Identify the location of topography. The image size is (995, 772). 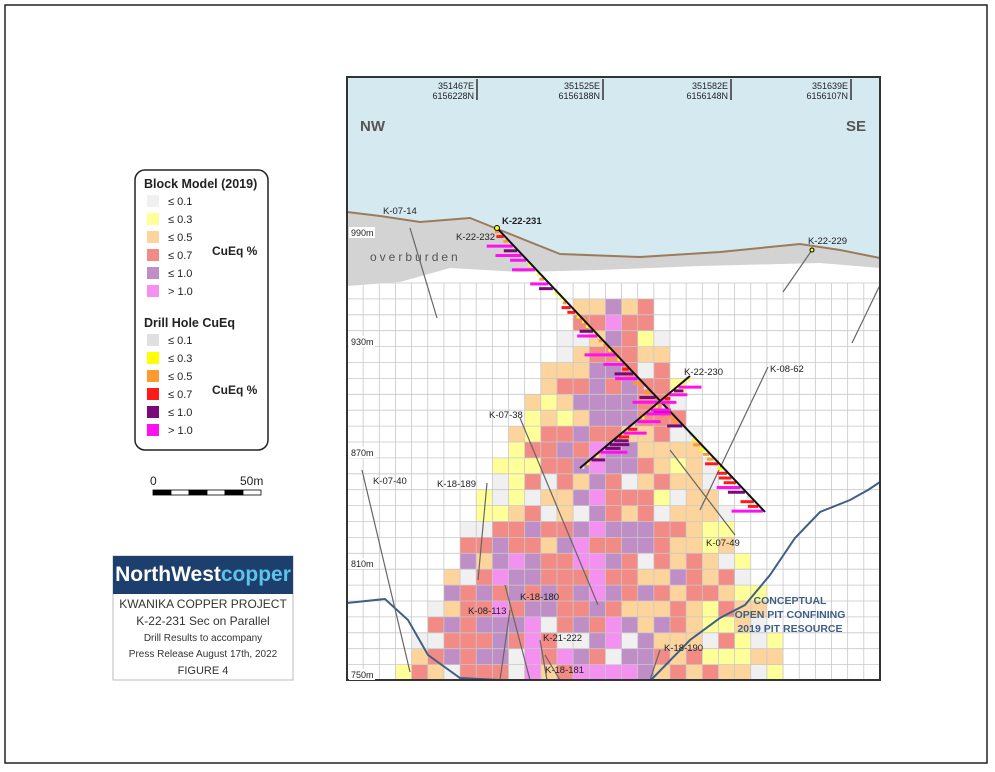
(613, 235).